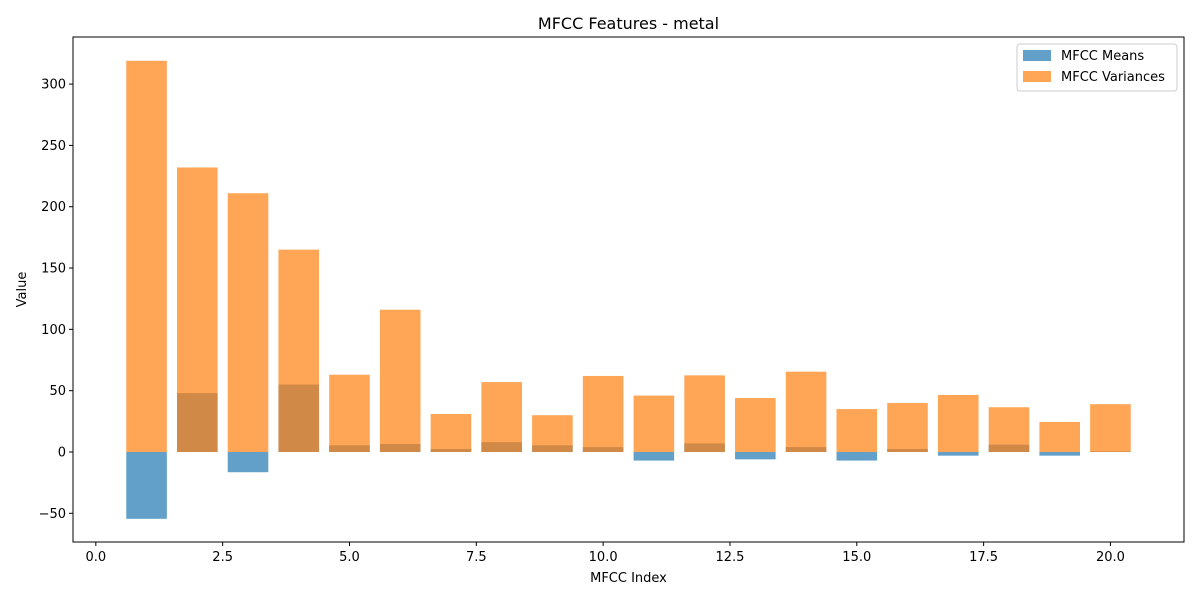  Describe the element at coordinates (983, 557) in the screenshot. I see `x-tick-label: 17.5` at that location.